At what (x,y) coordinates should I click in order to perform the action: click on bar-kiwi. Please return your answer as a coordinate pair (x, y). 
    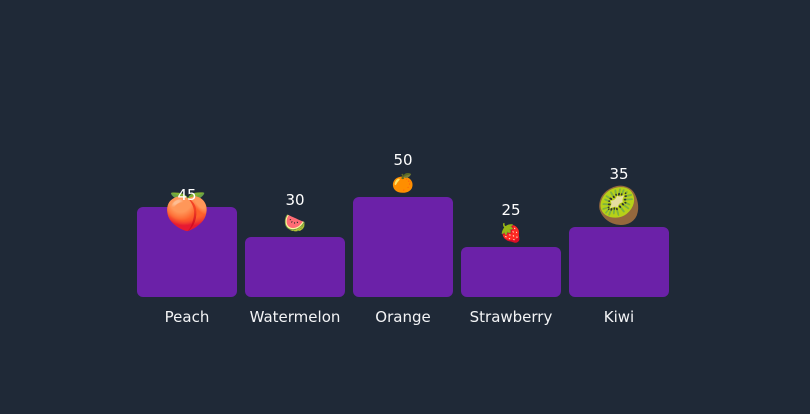
    Looking at the image, I should click on (619, 262).